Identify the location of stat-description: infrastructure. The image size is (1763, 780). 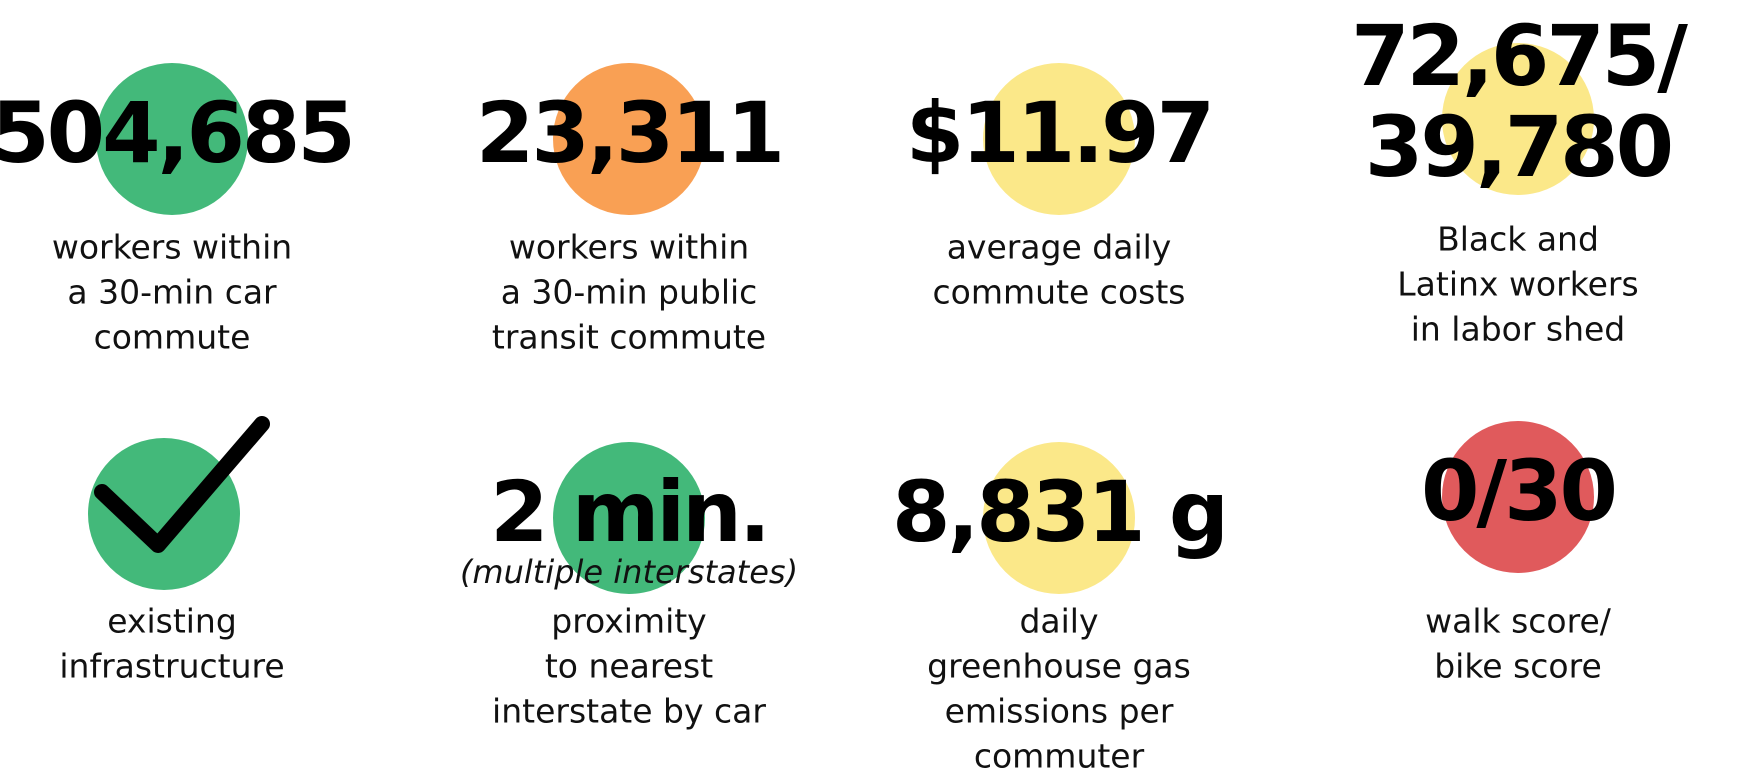
(171, 666).